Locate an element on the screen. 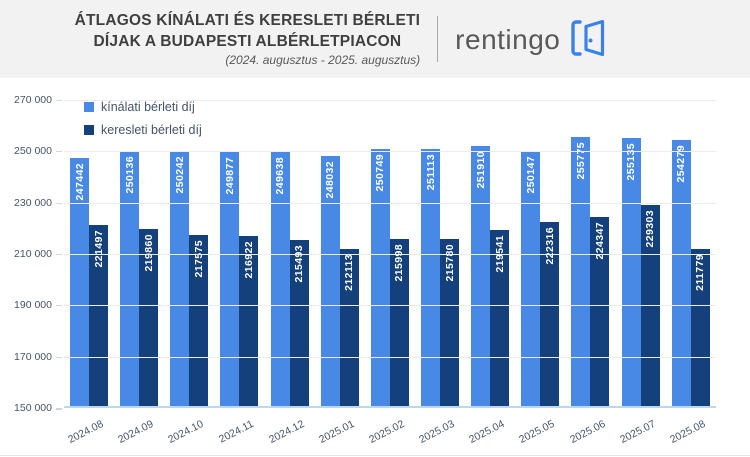 This screenshot has width=750, height=457. y-axis-label: 150 000 is located at coordinates (33, 408).